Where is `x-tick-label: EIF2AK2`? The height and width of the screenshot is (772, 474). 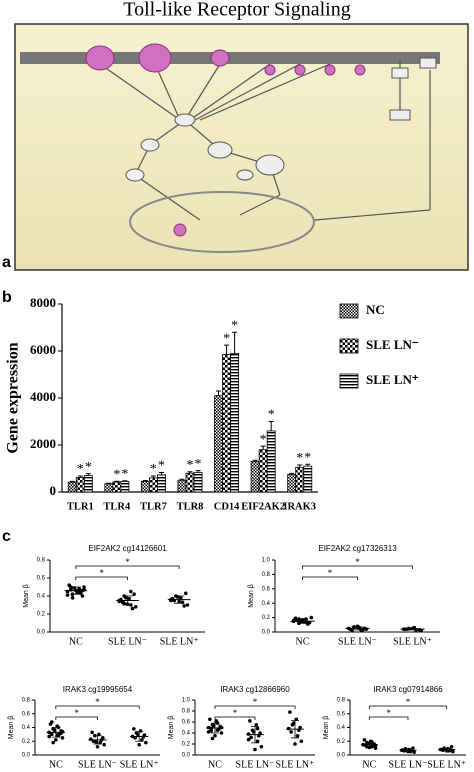 x-tick-label: EIF2AK2 is located at coordinates (263, 506).